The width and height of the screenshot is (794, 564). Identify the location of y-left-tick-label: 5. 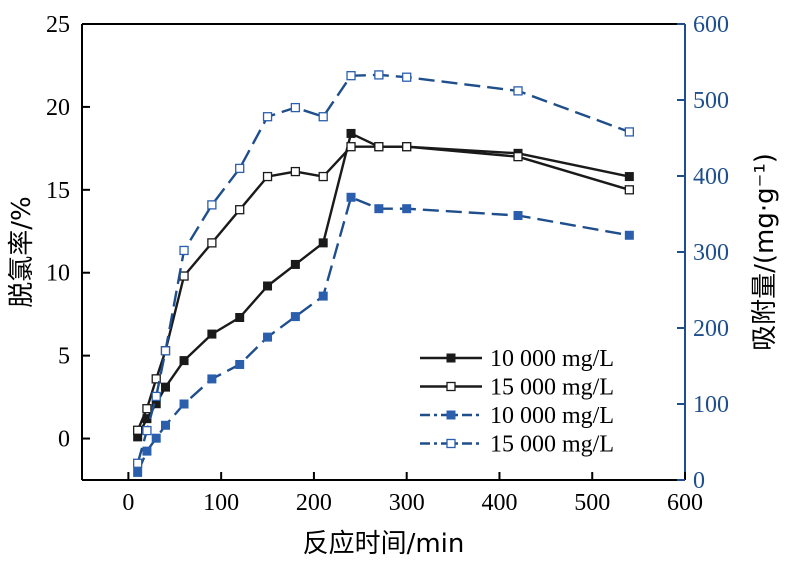
(64, 357).